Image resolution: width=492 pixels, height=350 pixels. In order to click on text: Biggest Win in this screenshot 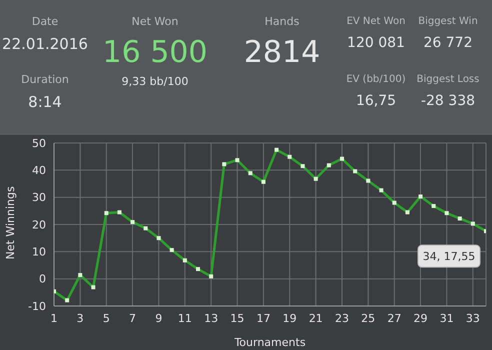, I will do `click(448, 21)`.